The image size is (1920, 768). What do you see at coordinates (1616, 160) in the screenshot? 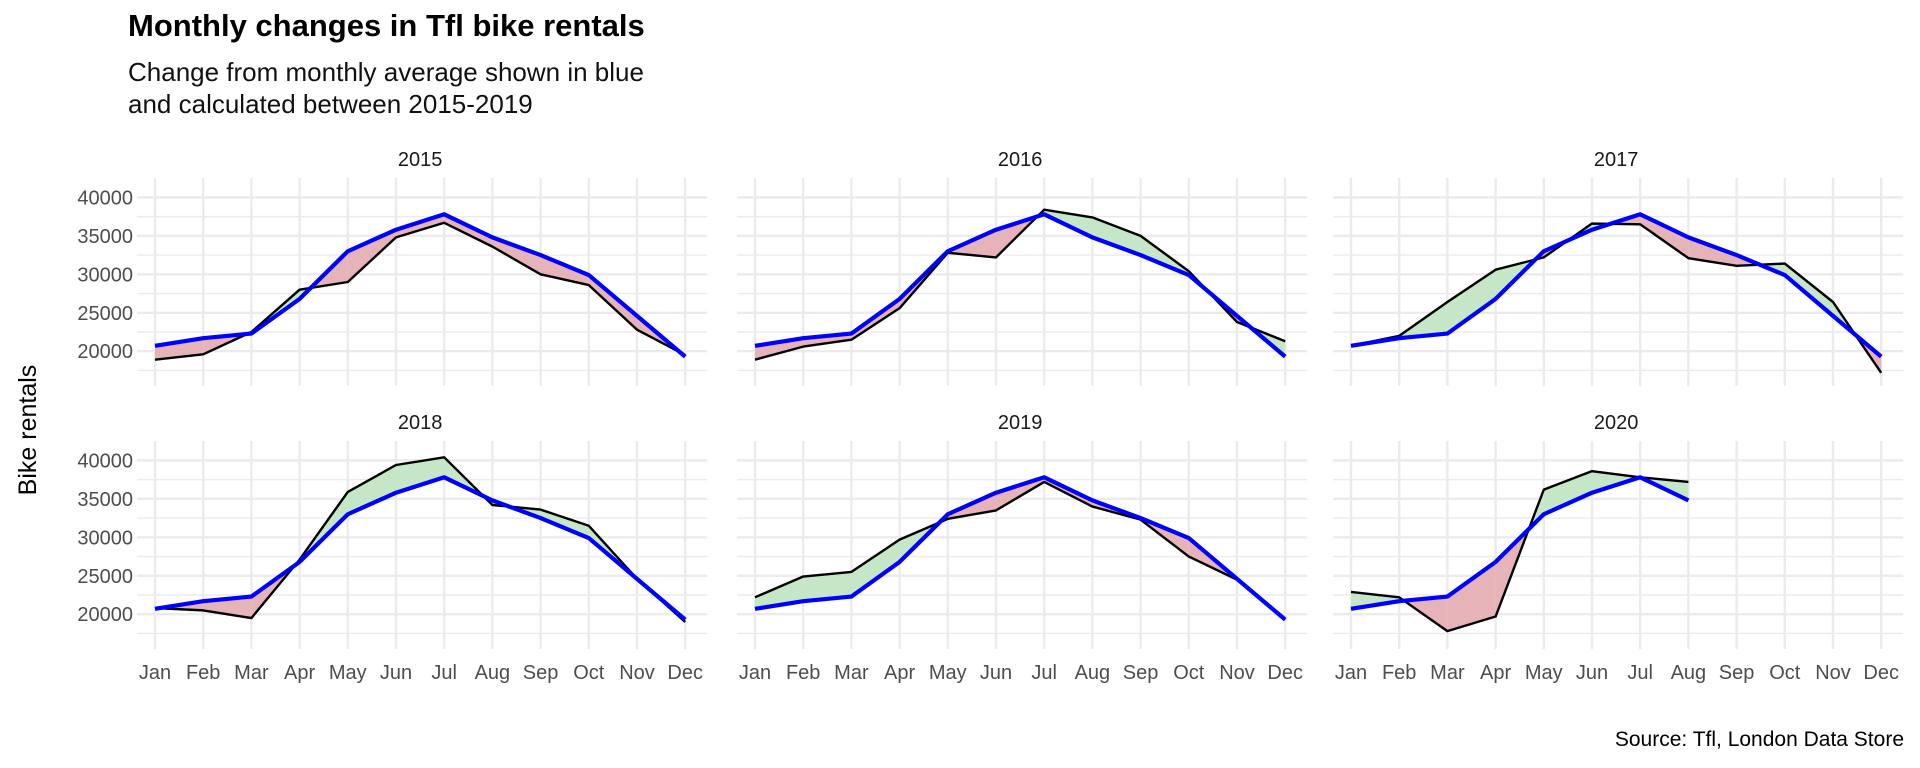
I see `panel-title-2017: 2017` at bounding box center [1616, 160].